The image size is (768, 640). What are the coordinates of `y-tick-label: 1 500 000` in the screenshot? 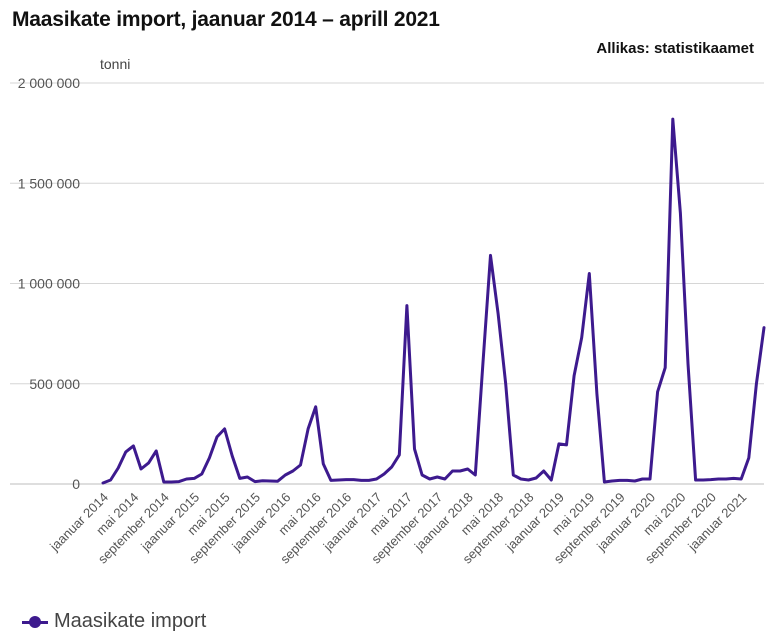 It's located at (49, 183).